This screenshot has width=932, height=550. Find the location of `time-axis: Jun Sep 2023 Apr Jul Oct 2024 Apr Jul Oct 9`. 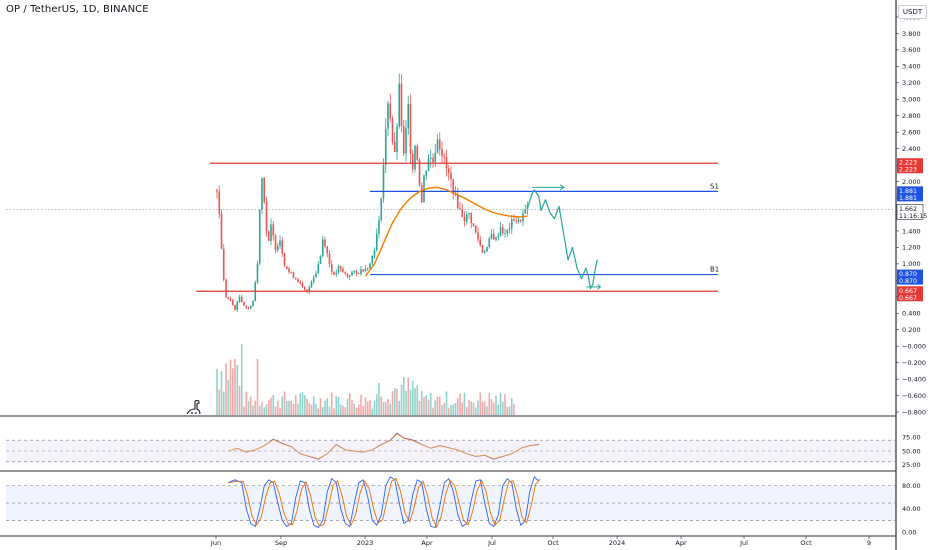

time-axis: Jun Sep 2023 Apr Jul Oct 2024 Apr Jul Oct 9 is located at coordinates (540, 541).